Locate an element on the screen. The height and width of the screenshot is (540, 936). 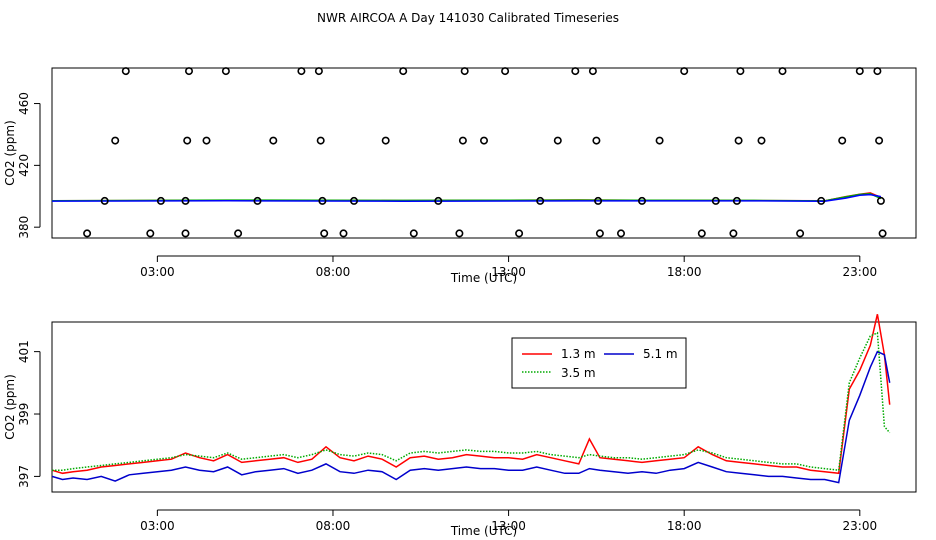
y-axis-label-top: CO2 (ppm) is located at coordinates (10, 153).